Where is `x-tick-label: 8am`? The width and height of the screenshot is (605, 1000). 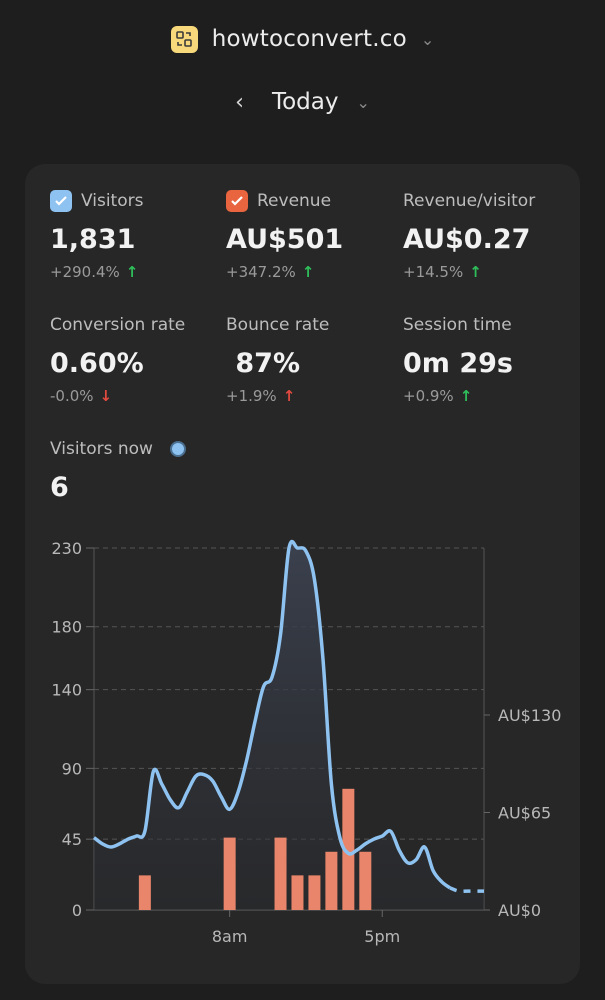 x-tick-label: 8am is located at coordinates (230, 936).